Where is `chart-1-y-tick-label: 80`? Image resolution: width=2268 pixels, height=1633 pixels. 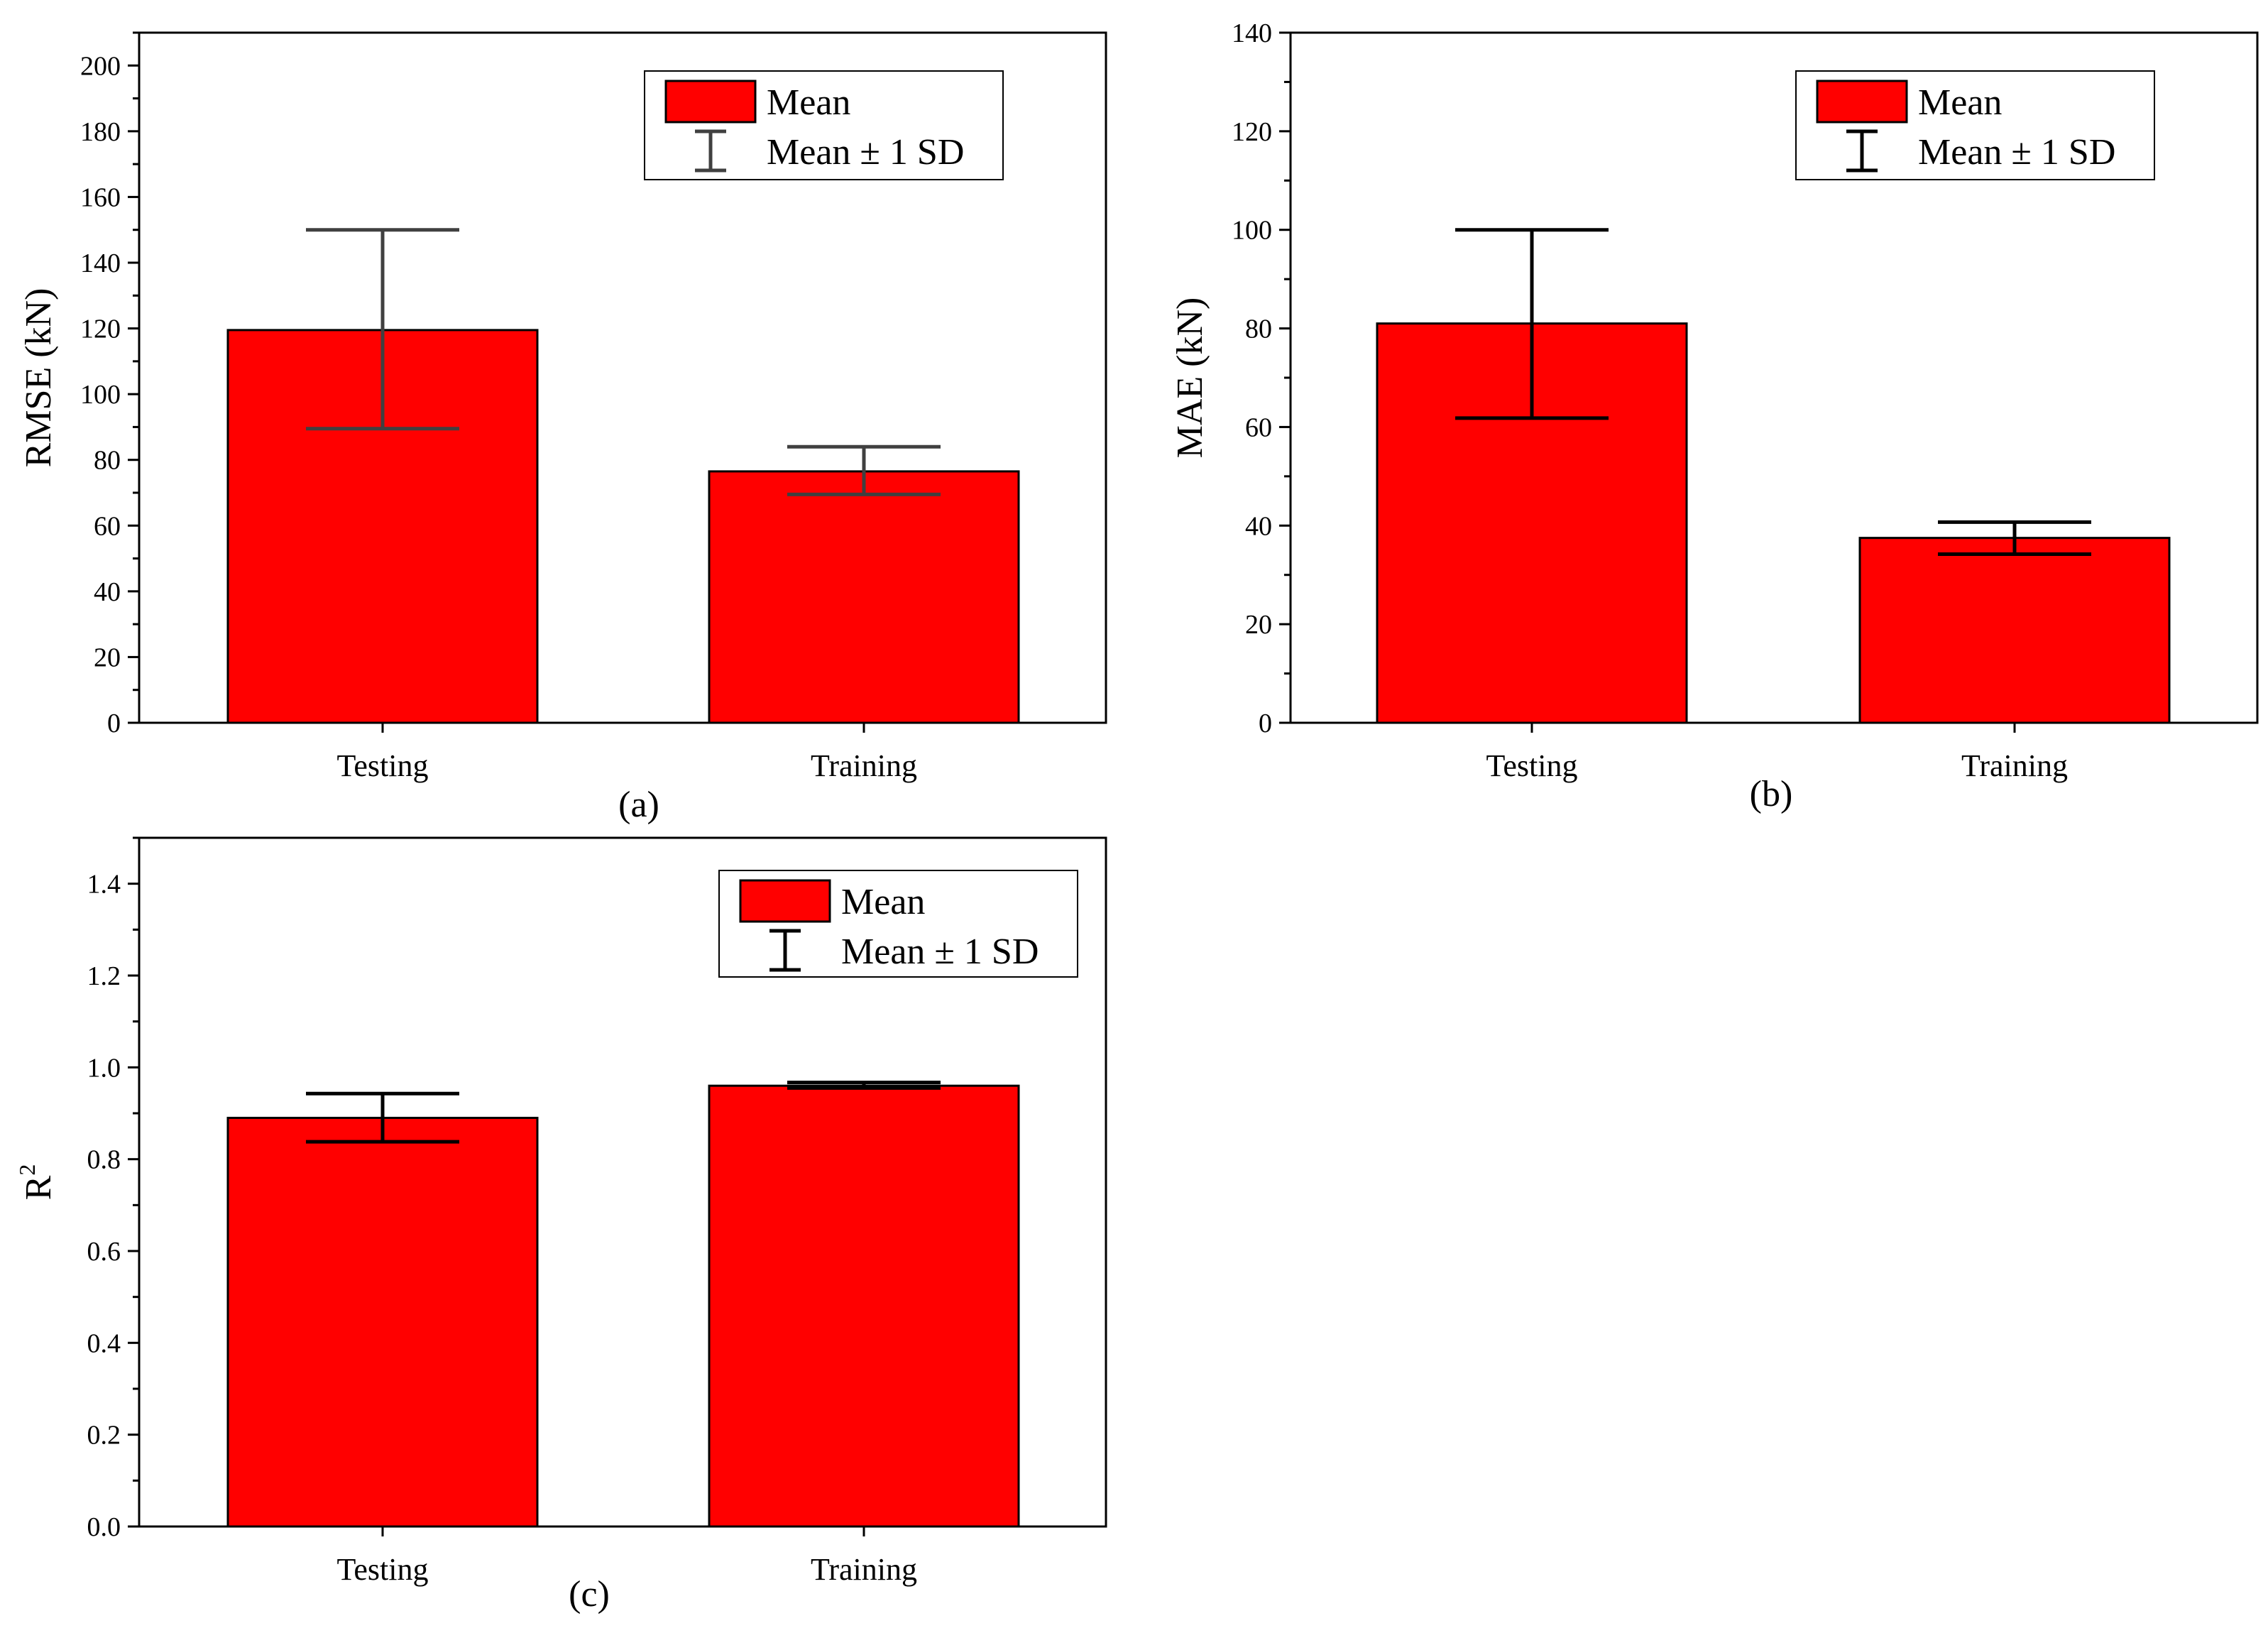 chart-1-y-tick-label: 80 is located at coordinates (108, 461).